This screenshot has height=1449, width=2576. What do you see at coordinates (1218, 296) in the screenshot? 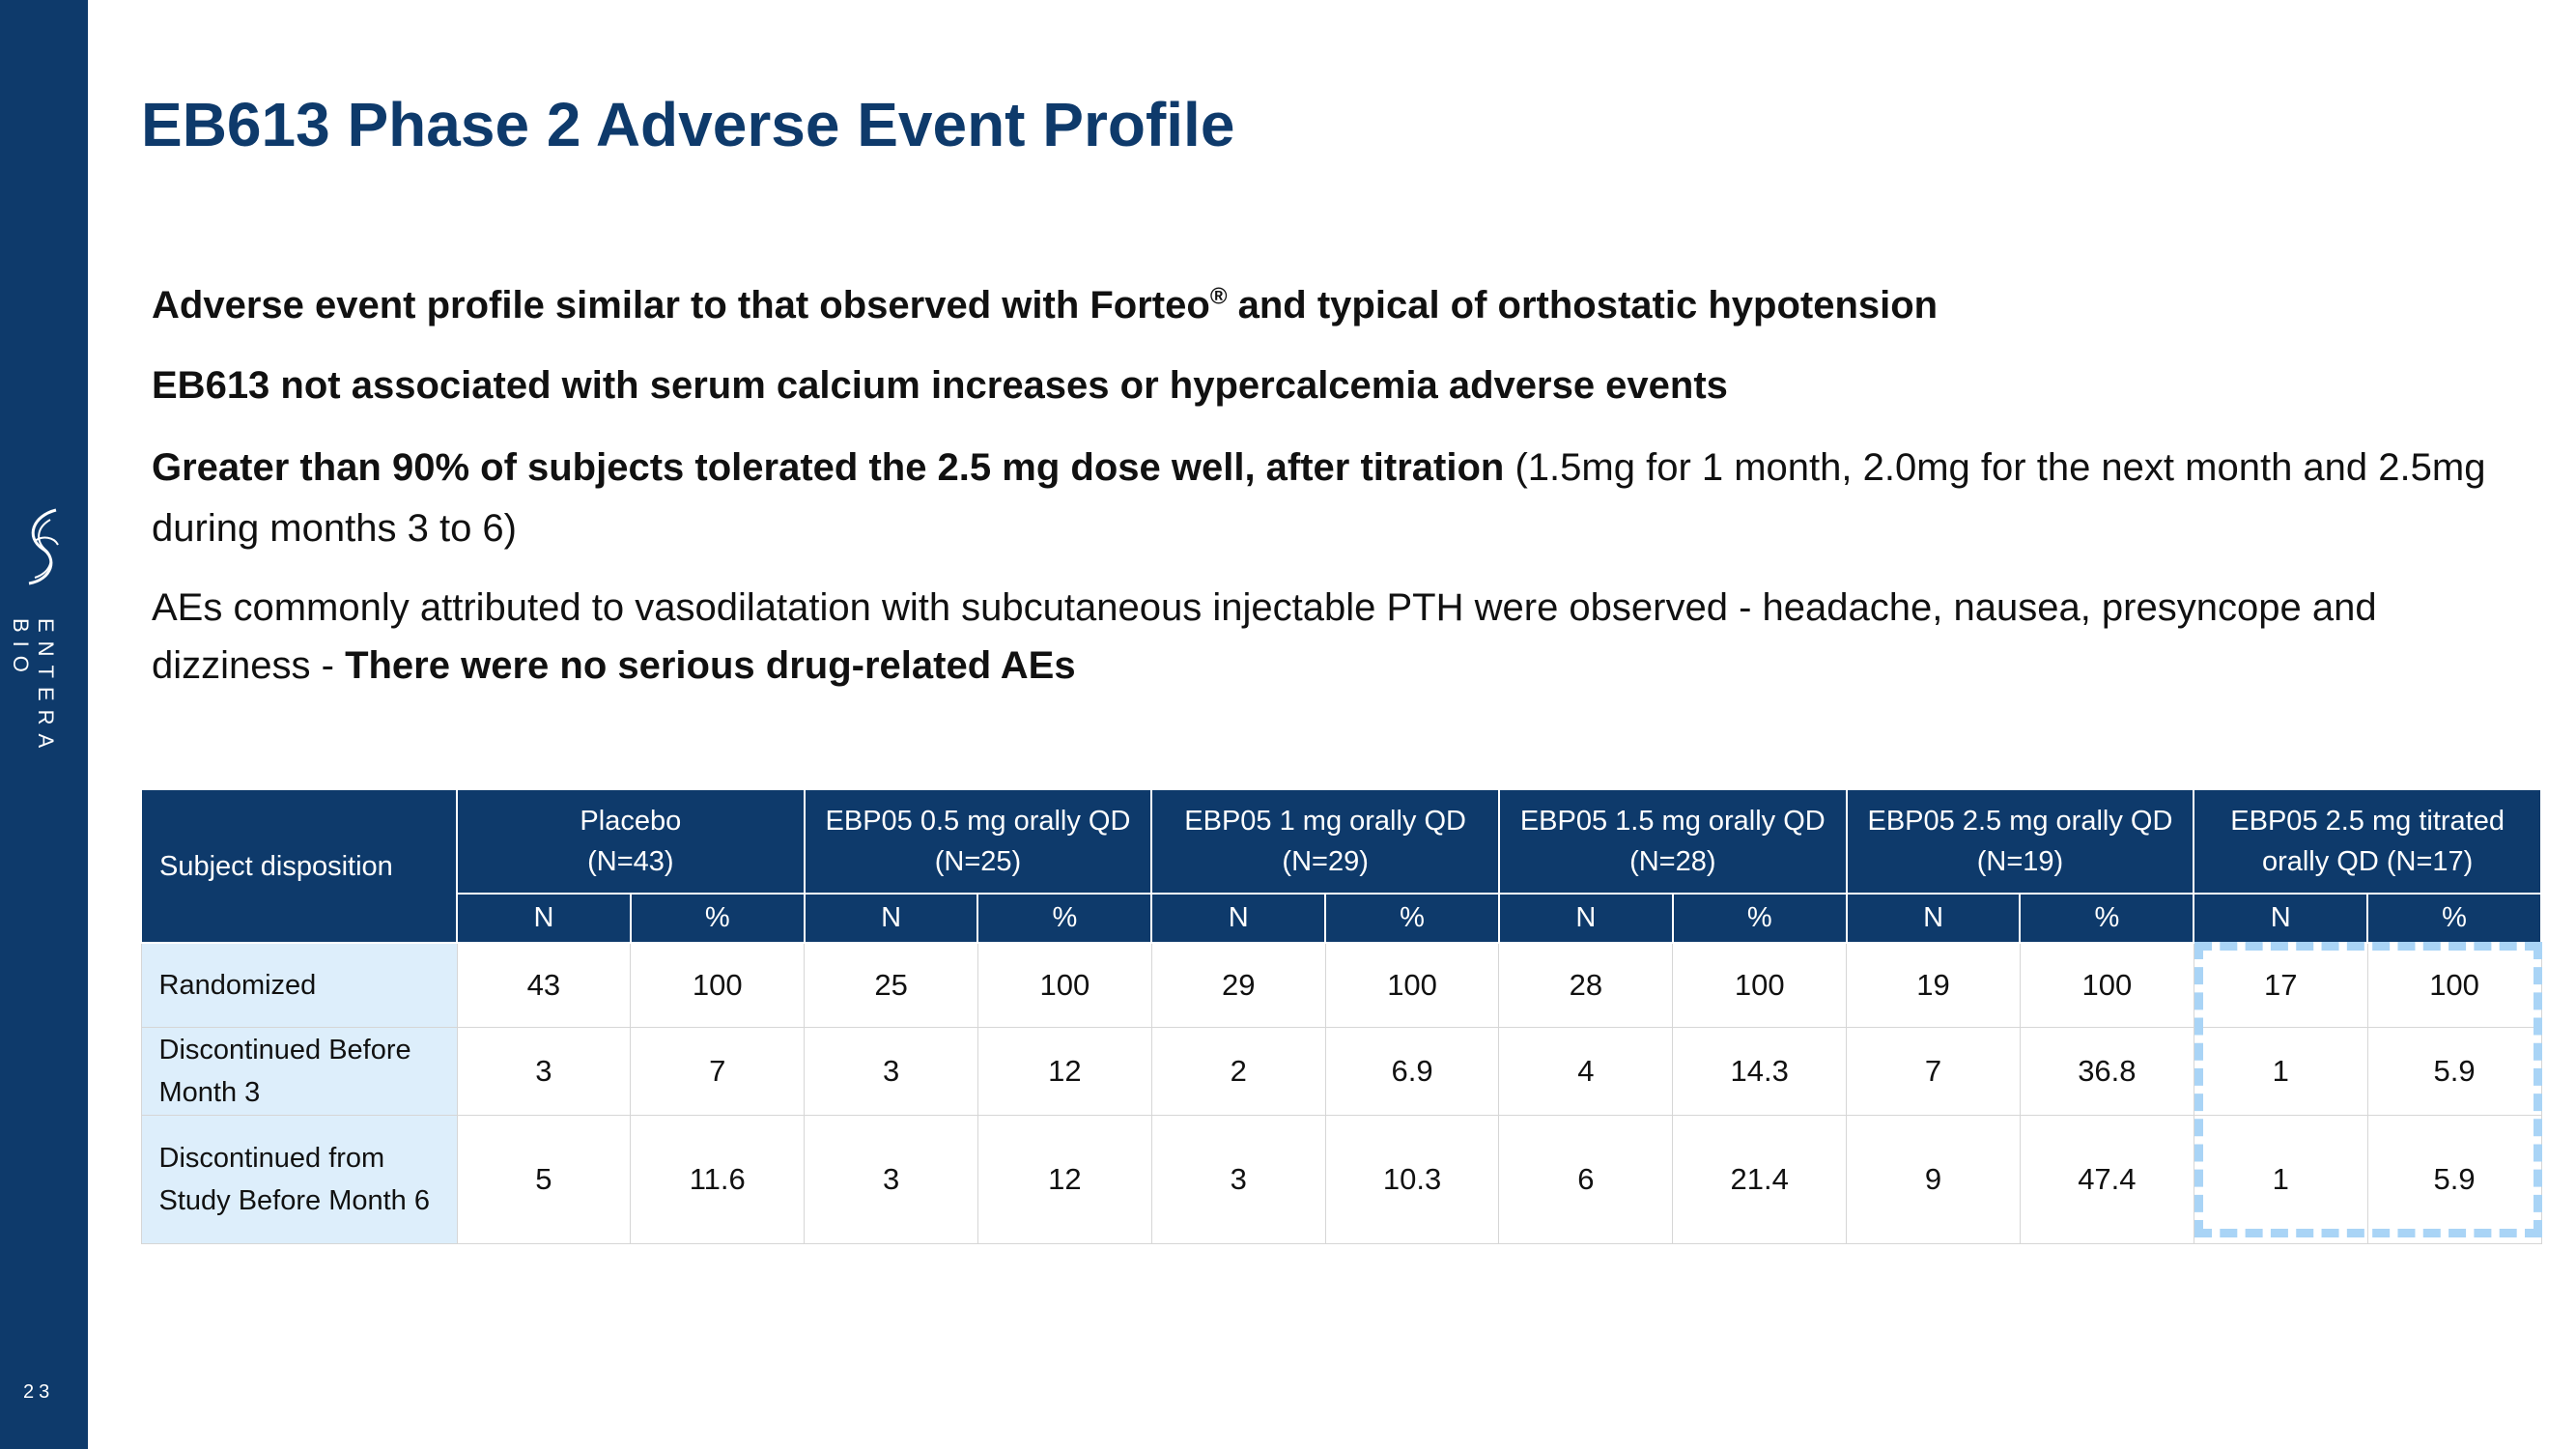
I see `registered-mark: ®` at bounding box center [1218, 296].